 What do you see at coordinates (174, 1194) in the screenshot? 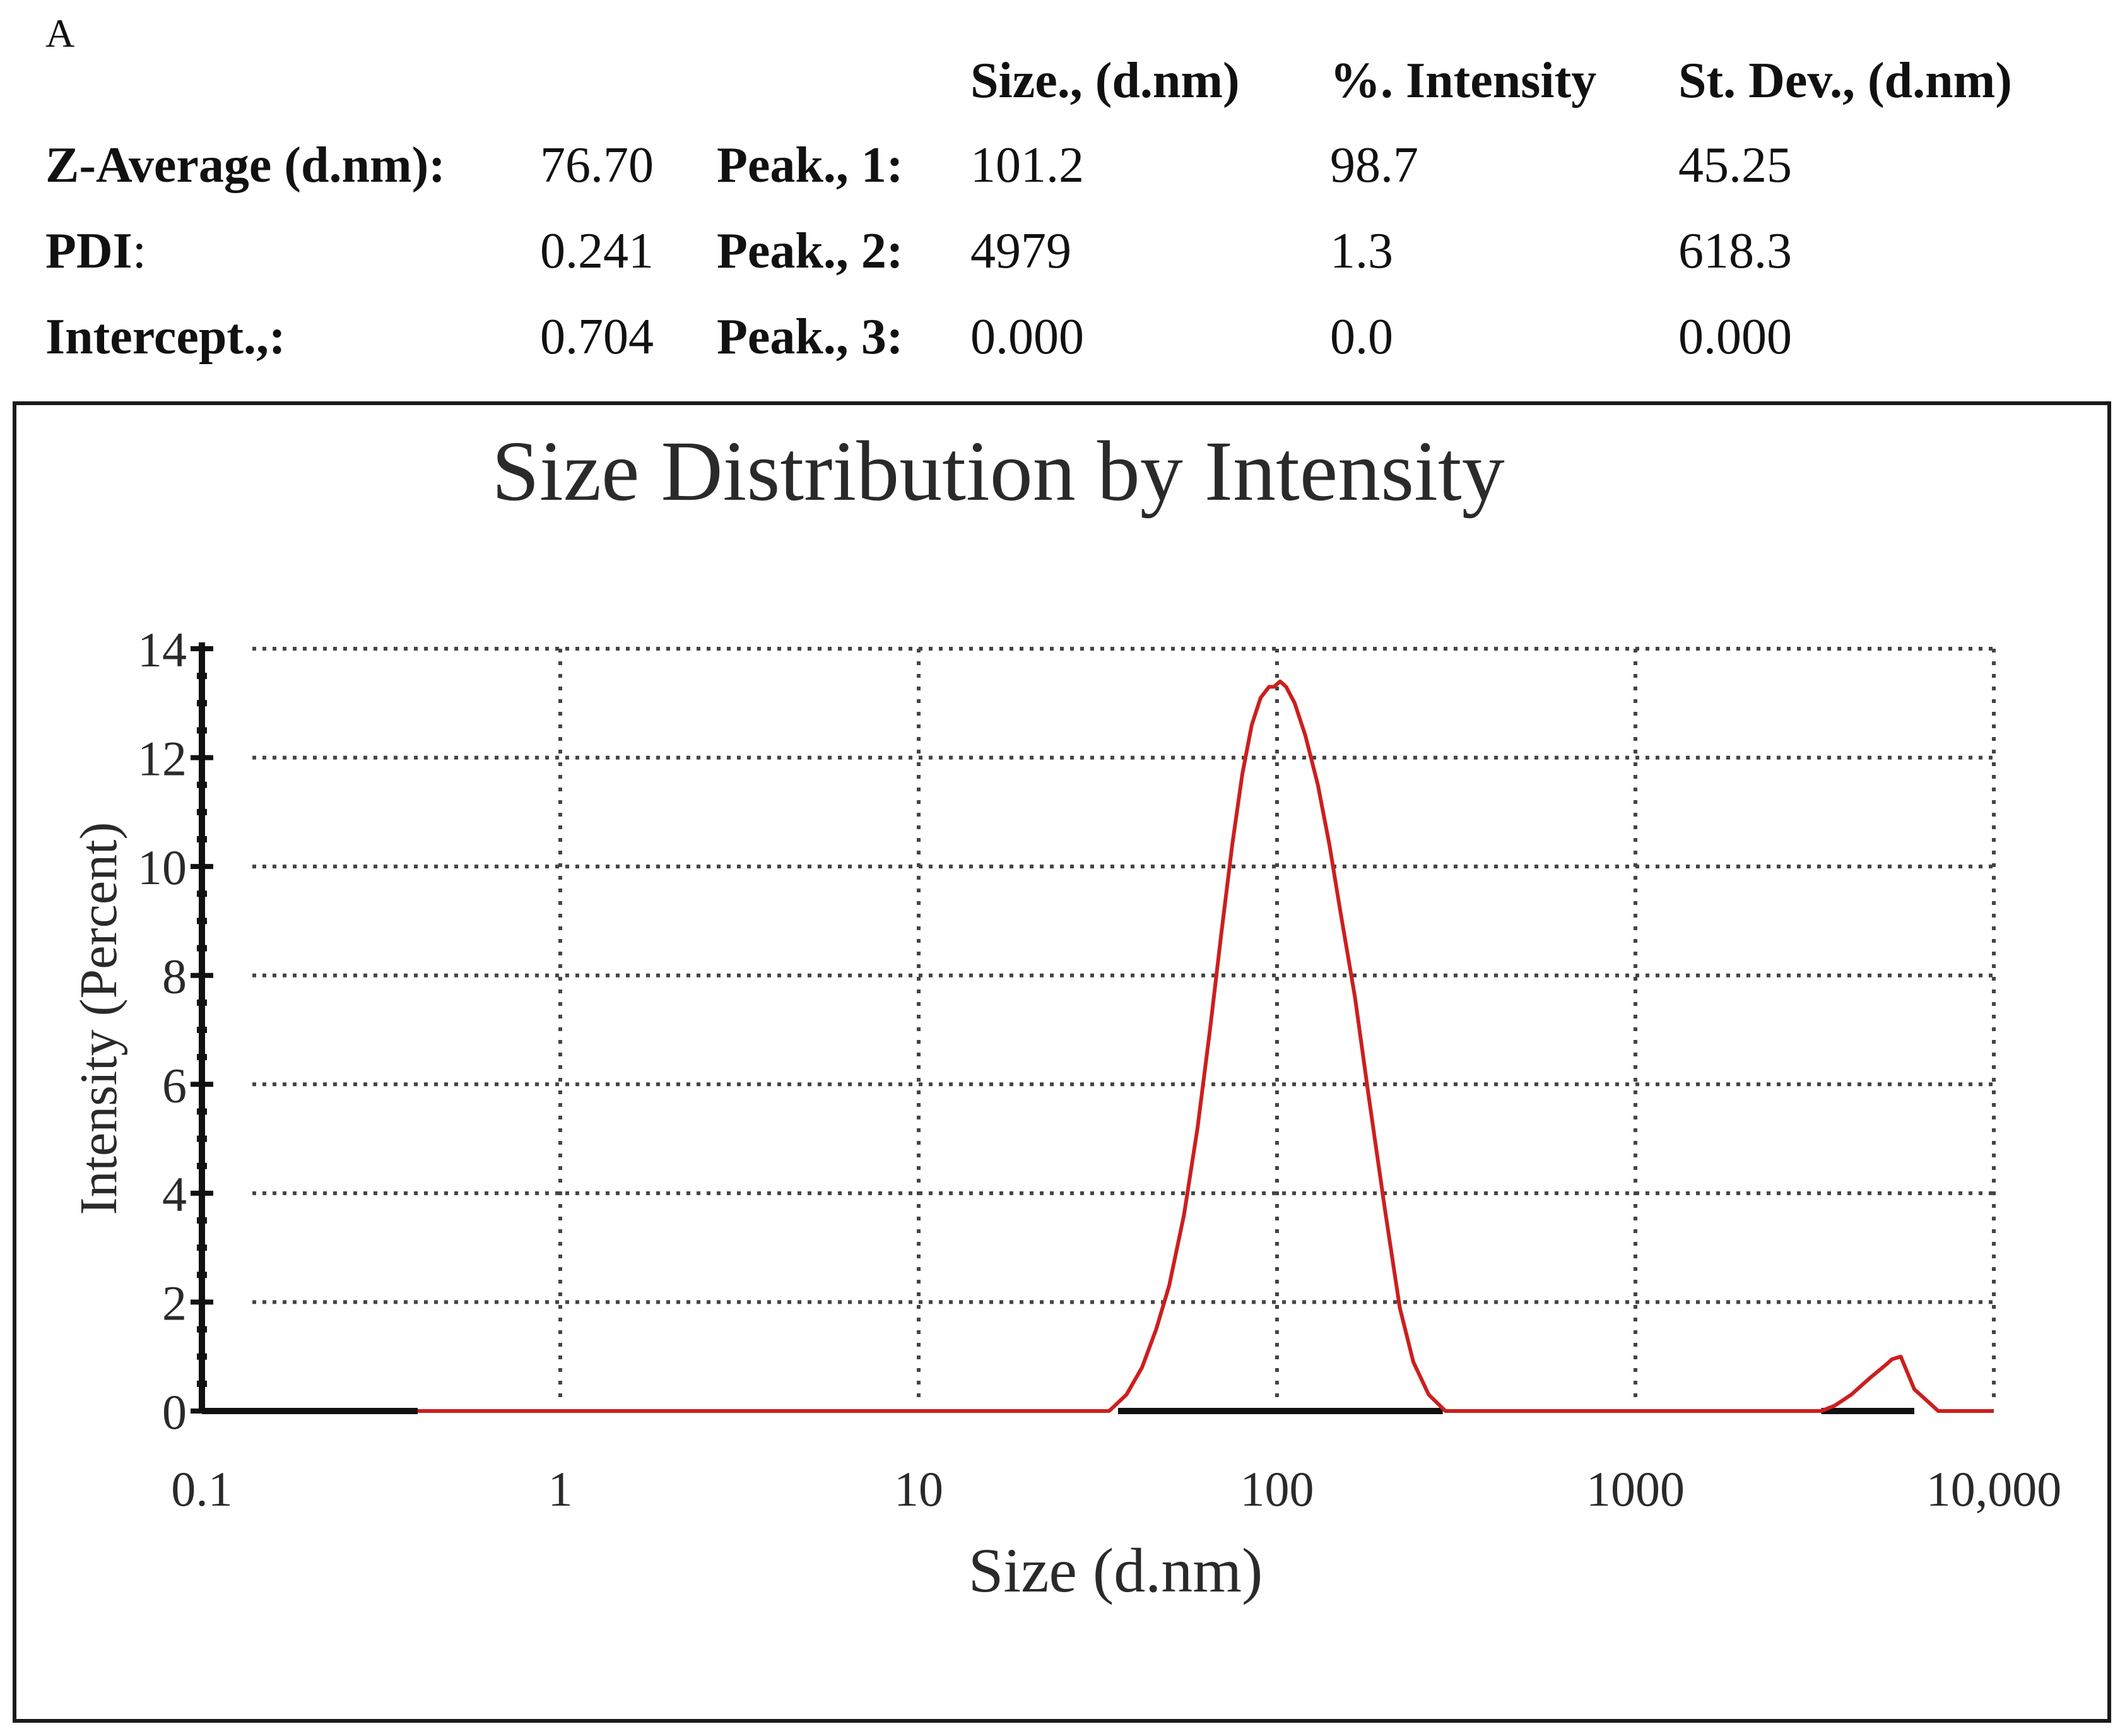
I see `y-tick-label-4: 4` at bounding box center [174, 1194].